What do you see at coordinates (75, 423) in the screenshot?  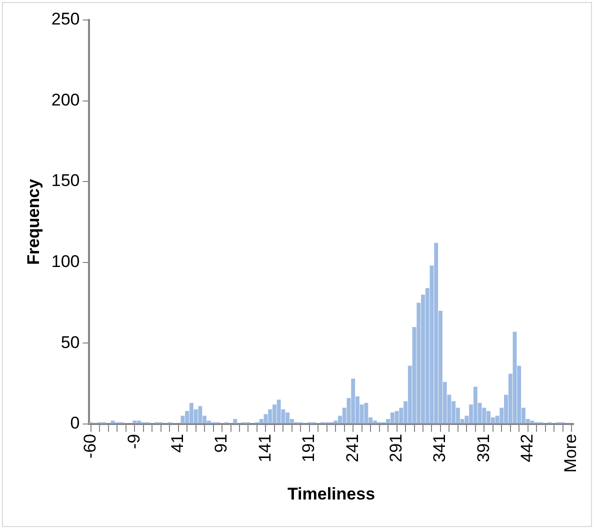 I see `y-tick-label: 0` at bounding box center [75, 423].